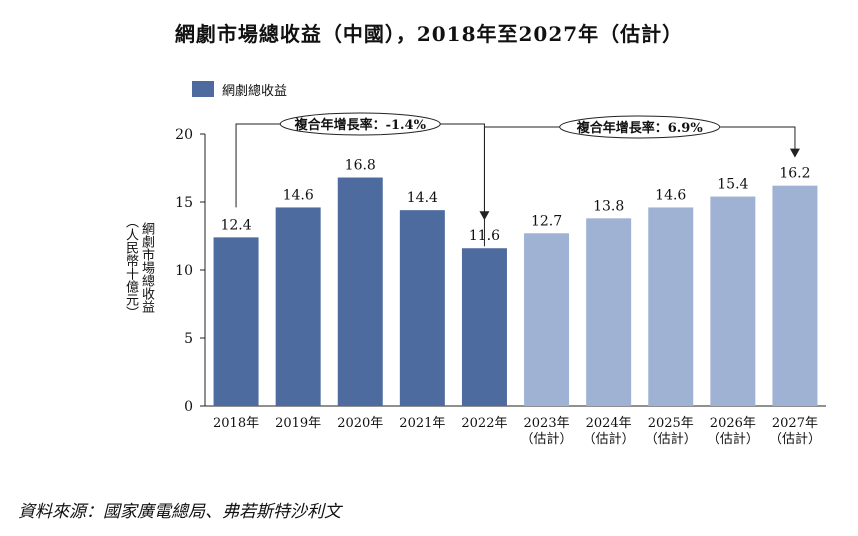 The width and height of the screenshot is (858, 536). Describe the element at coordinates (188, 339) in the screenshot. I see `y-tick-label: 5` at that location.